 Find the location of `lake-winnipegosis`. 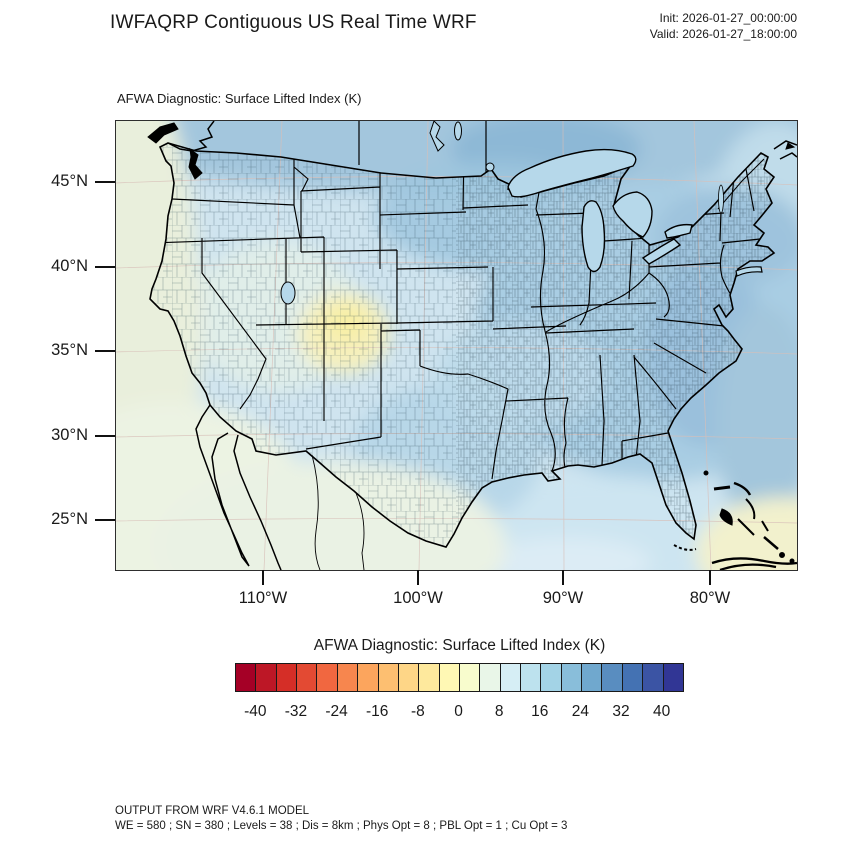

lake-winnipegosis is located at coordinates (458, 131).